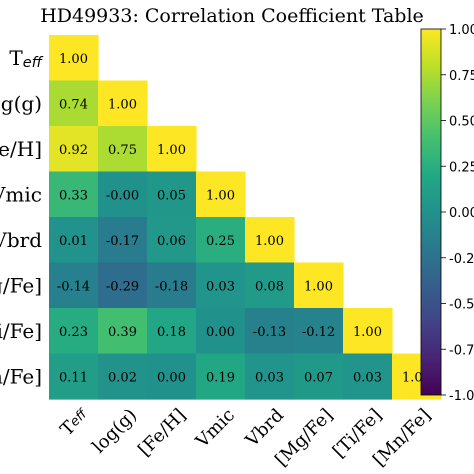  What do you see at coordinates (162, 433) in the screenshot?
I see `column-label: [Fe/H]` at bounding box center [162, 433].